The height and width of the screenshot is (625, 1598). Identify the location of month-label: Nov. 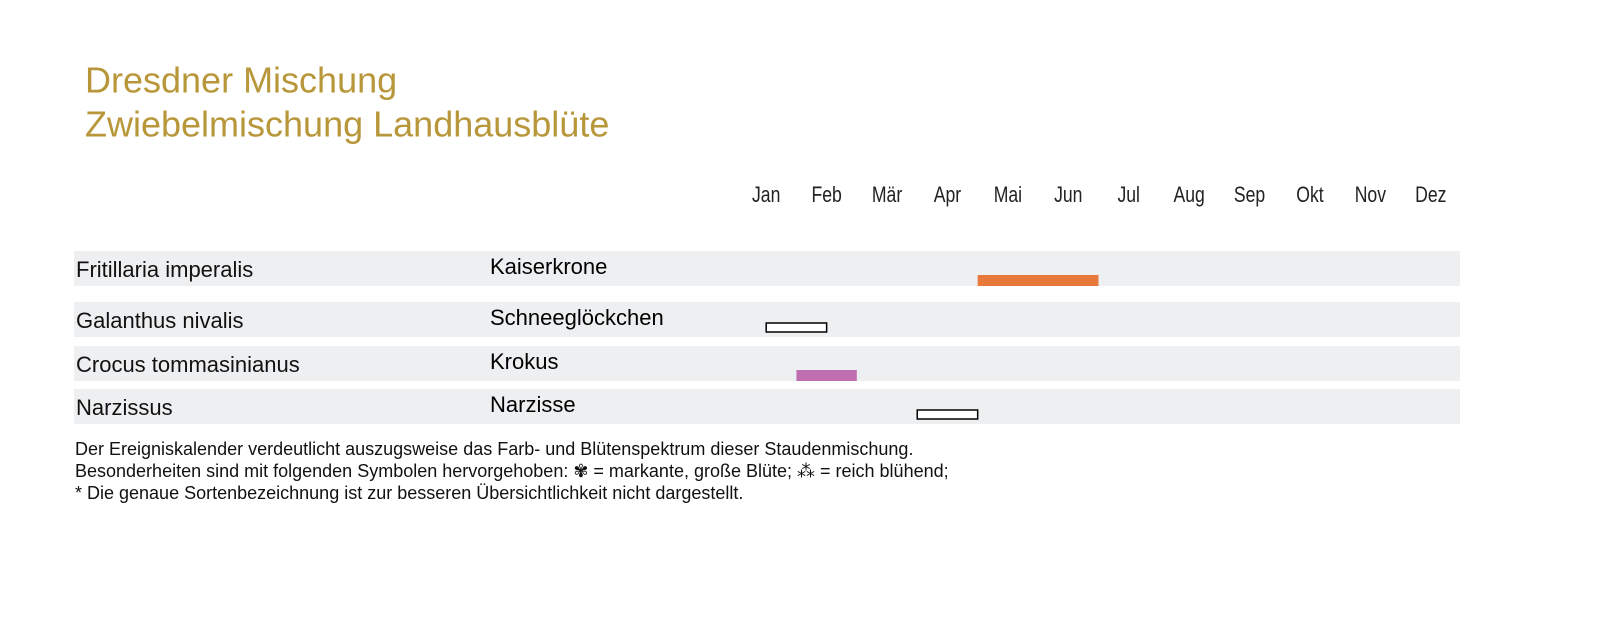
(1370, 195).